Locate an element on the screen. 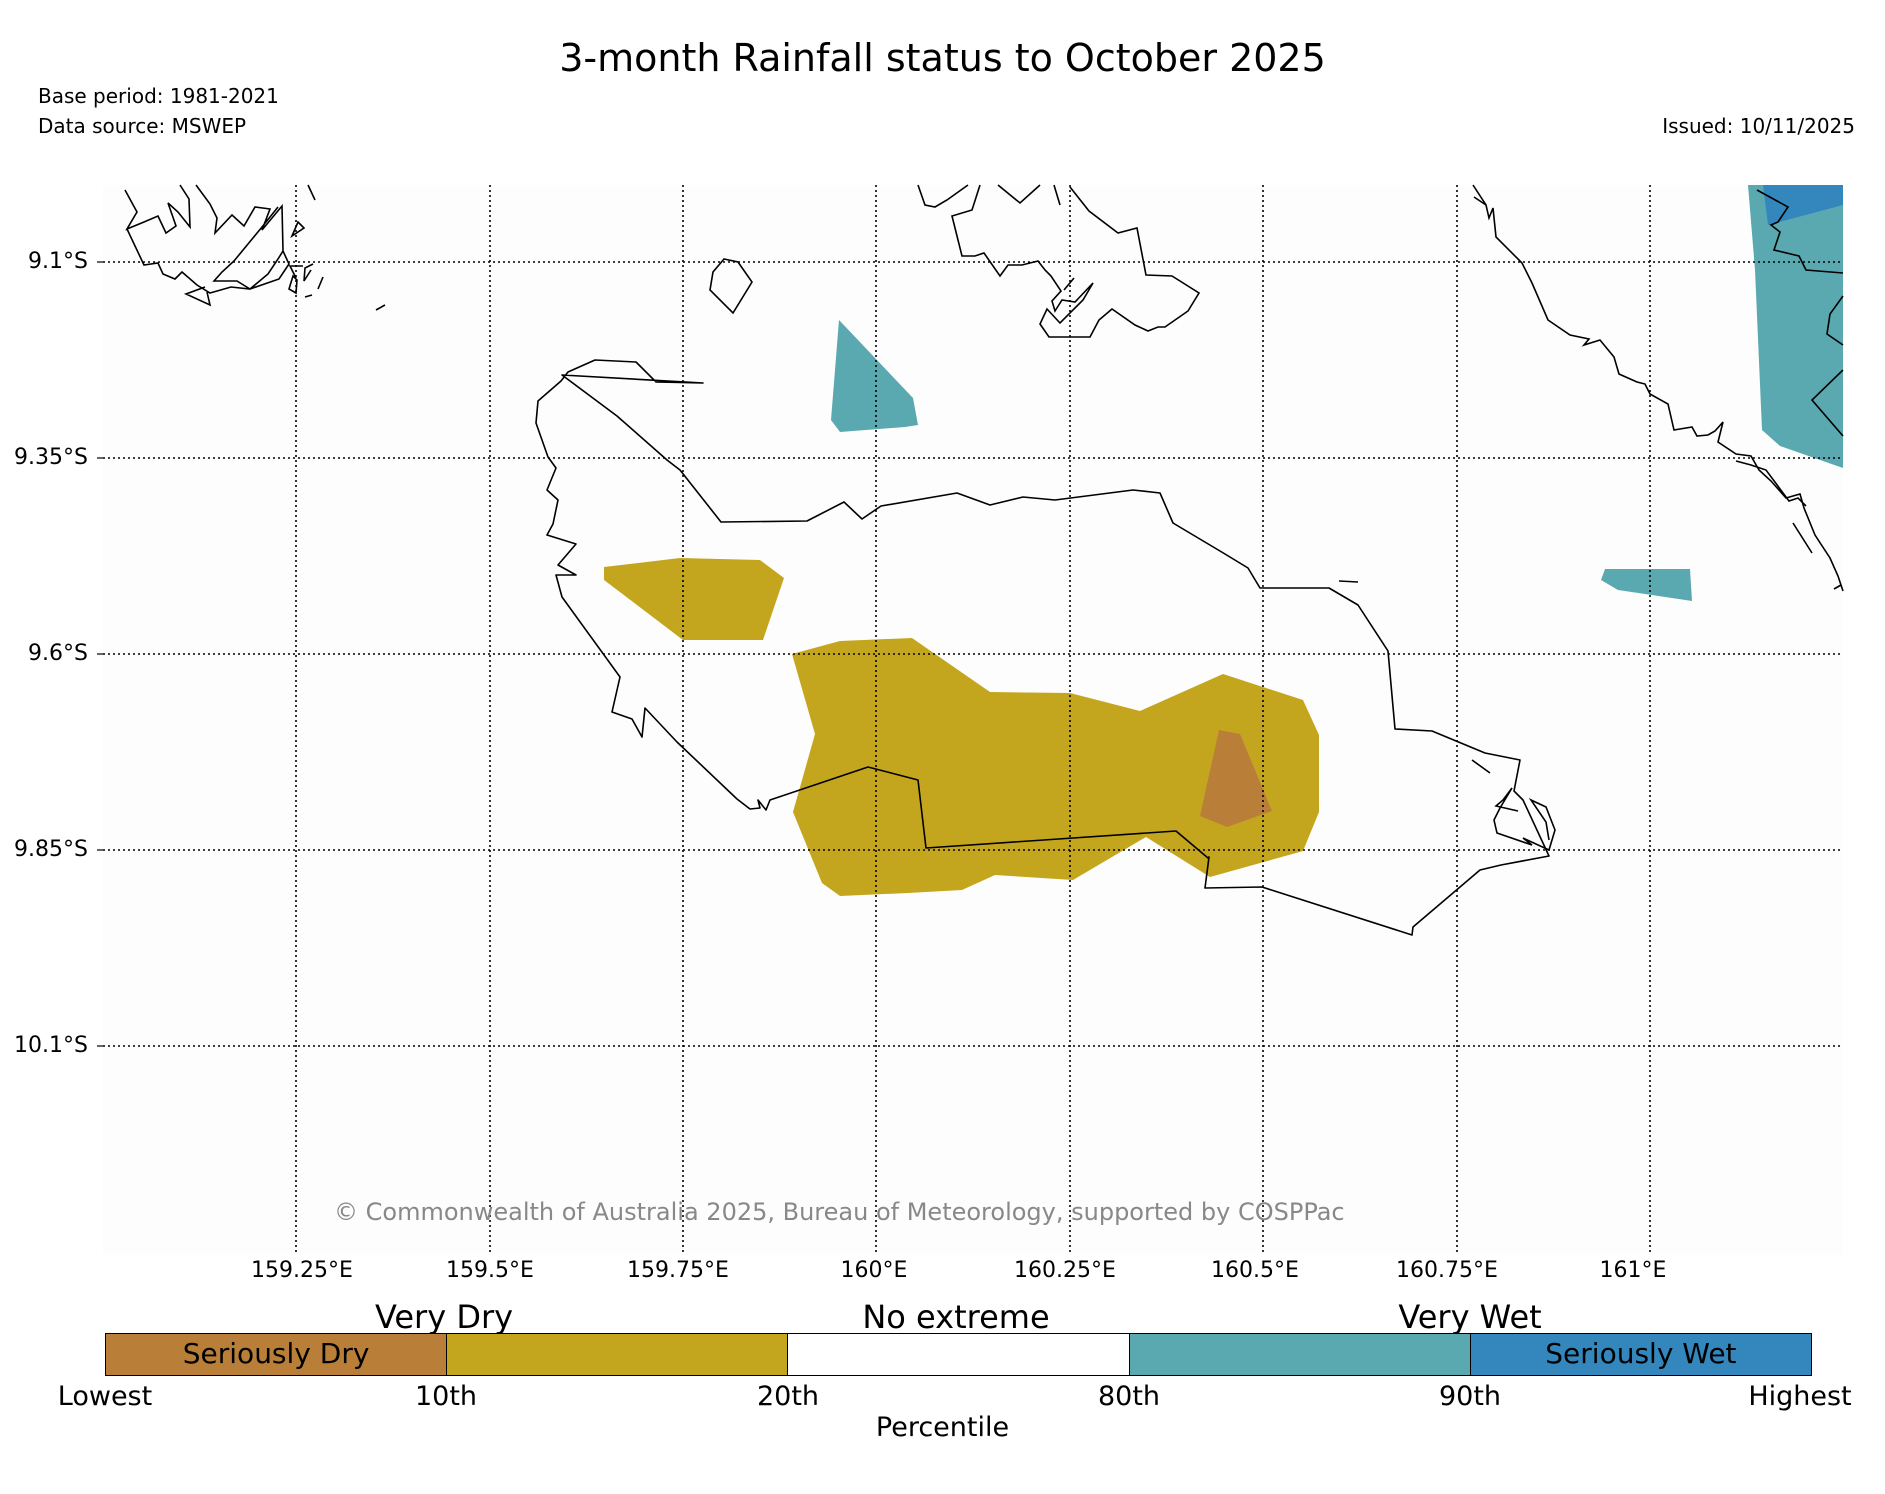 This screenshot has width=1885, height=1494. coastline-malaita-inner is located at coordinates (1800, 313).